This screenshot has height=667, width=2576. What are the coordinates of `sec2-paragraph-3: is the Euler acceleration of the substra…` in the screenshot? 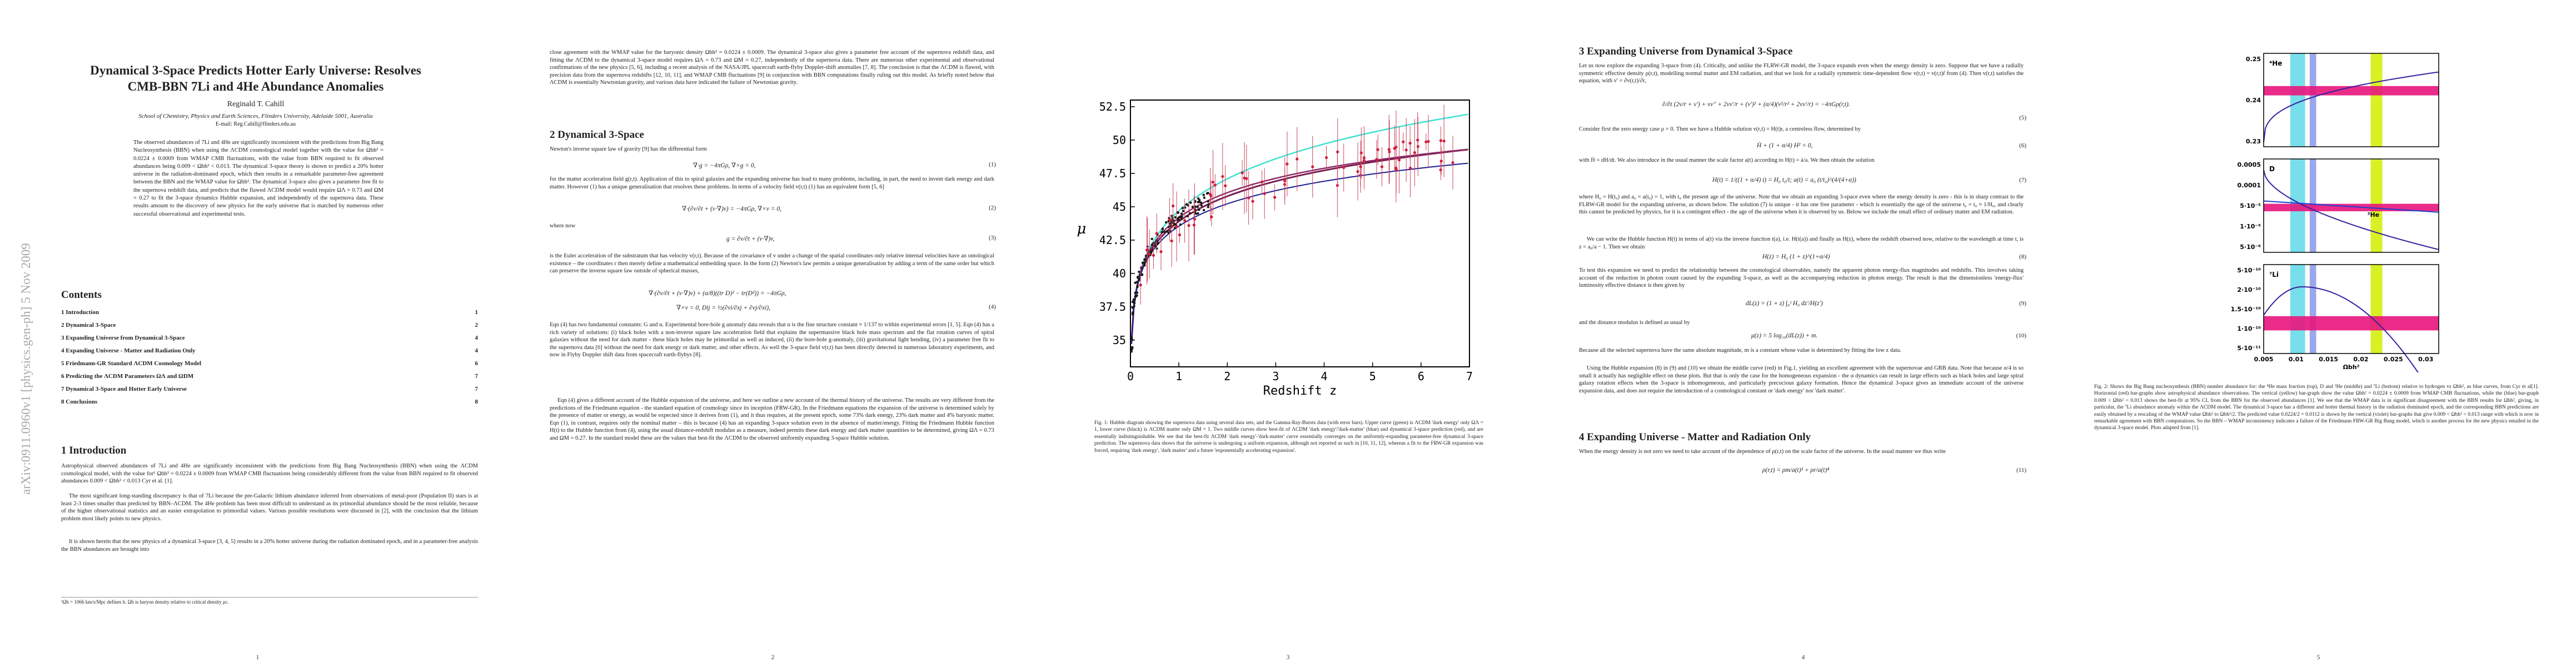 It's located at (772, 264).